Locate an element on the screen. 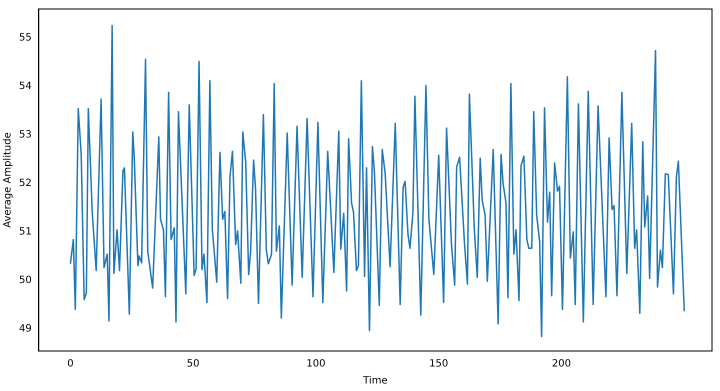 This screenshot has width=720, height=391. x-tick-label: 150 is located at coordinates (438, 364).